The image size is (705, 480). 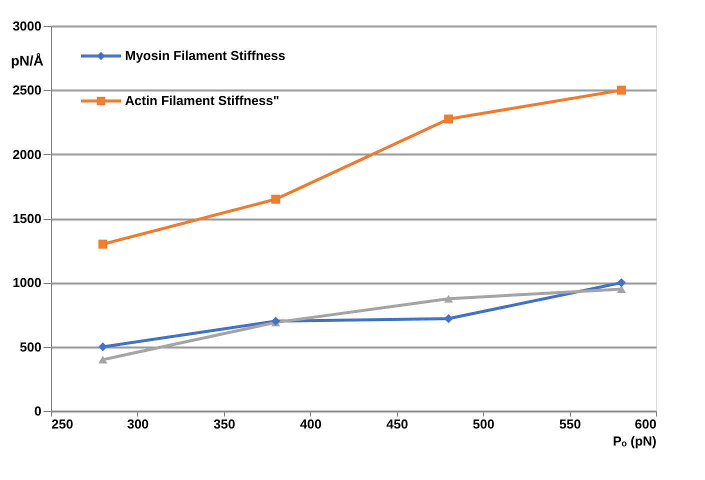 What do you see at coordinates (63, 424) in the screenshot?
I see `x-tick-label: 250` at bounding box center [63, 424].